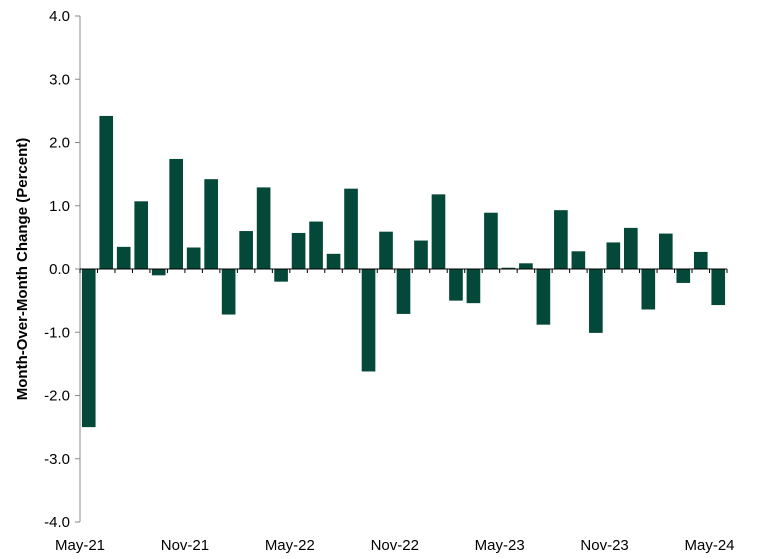 Image resolution: width=770 pixels, height=559 pixels. I want to click on y-tick-label: 2.0, so click(59, 143).